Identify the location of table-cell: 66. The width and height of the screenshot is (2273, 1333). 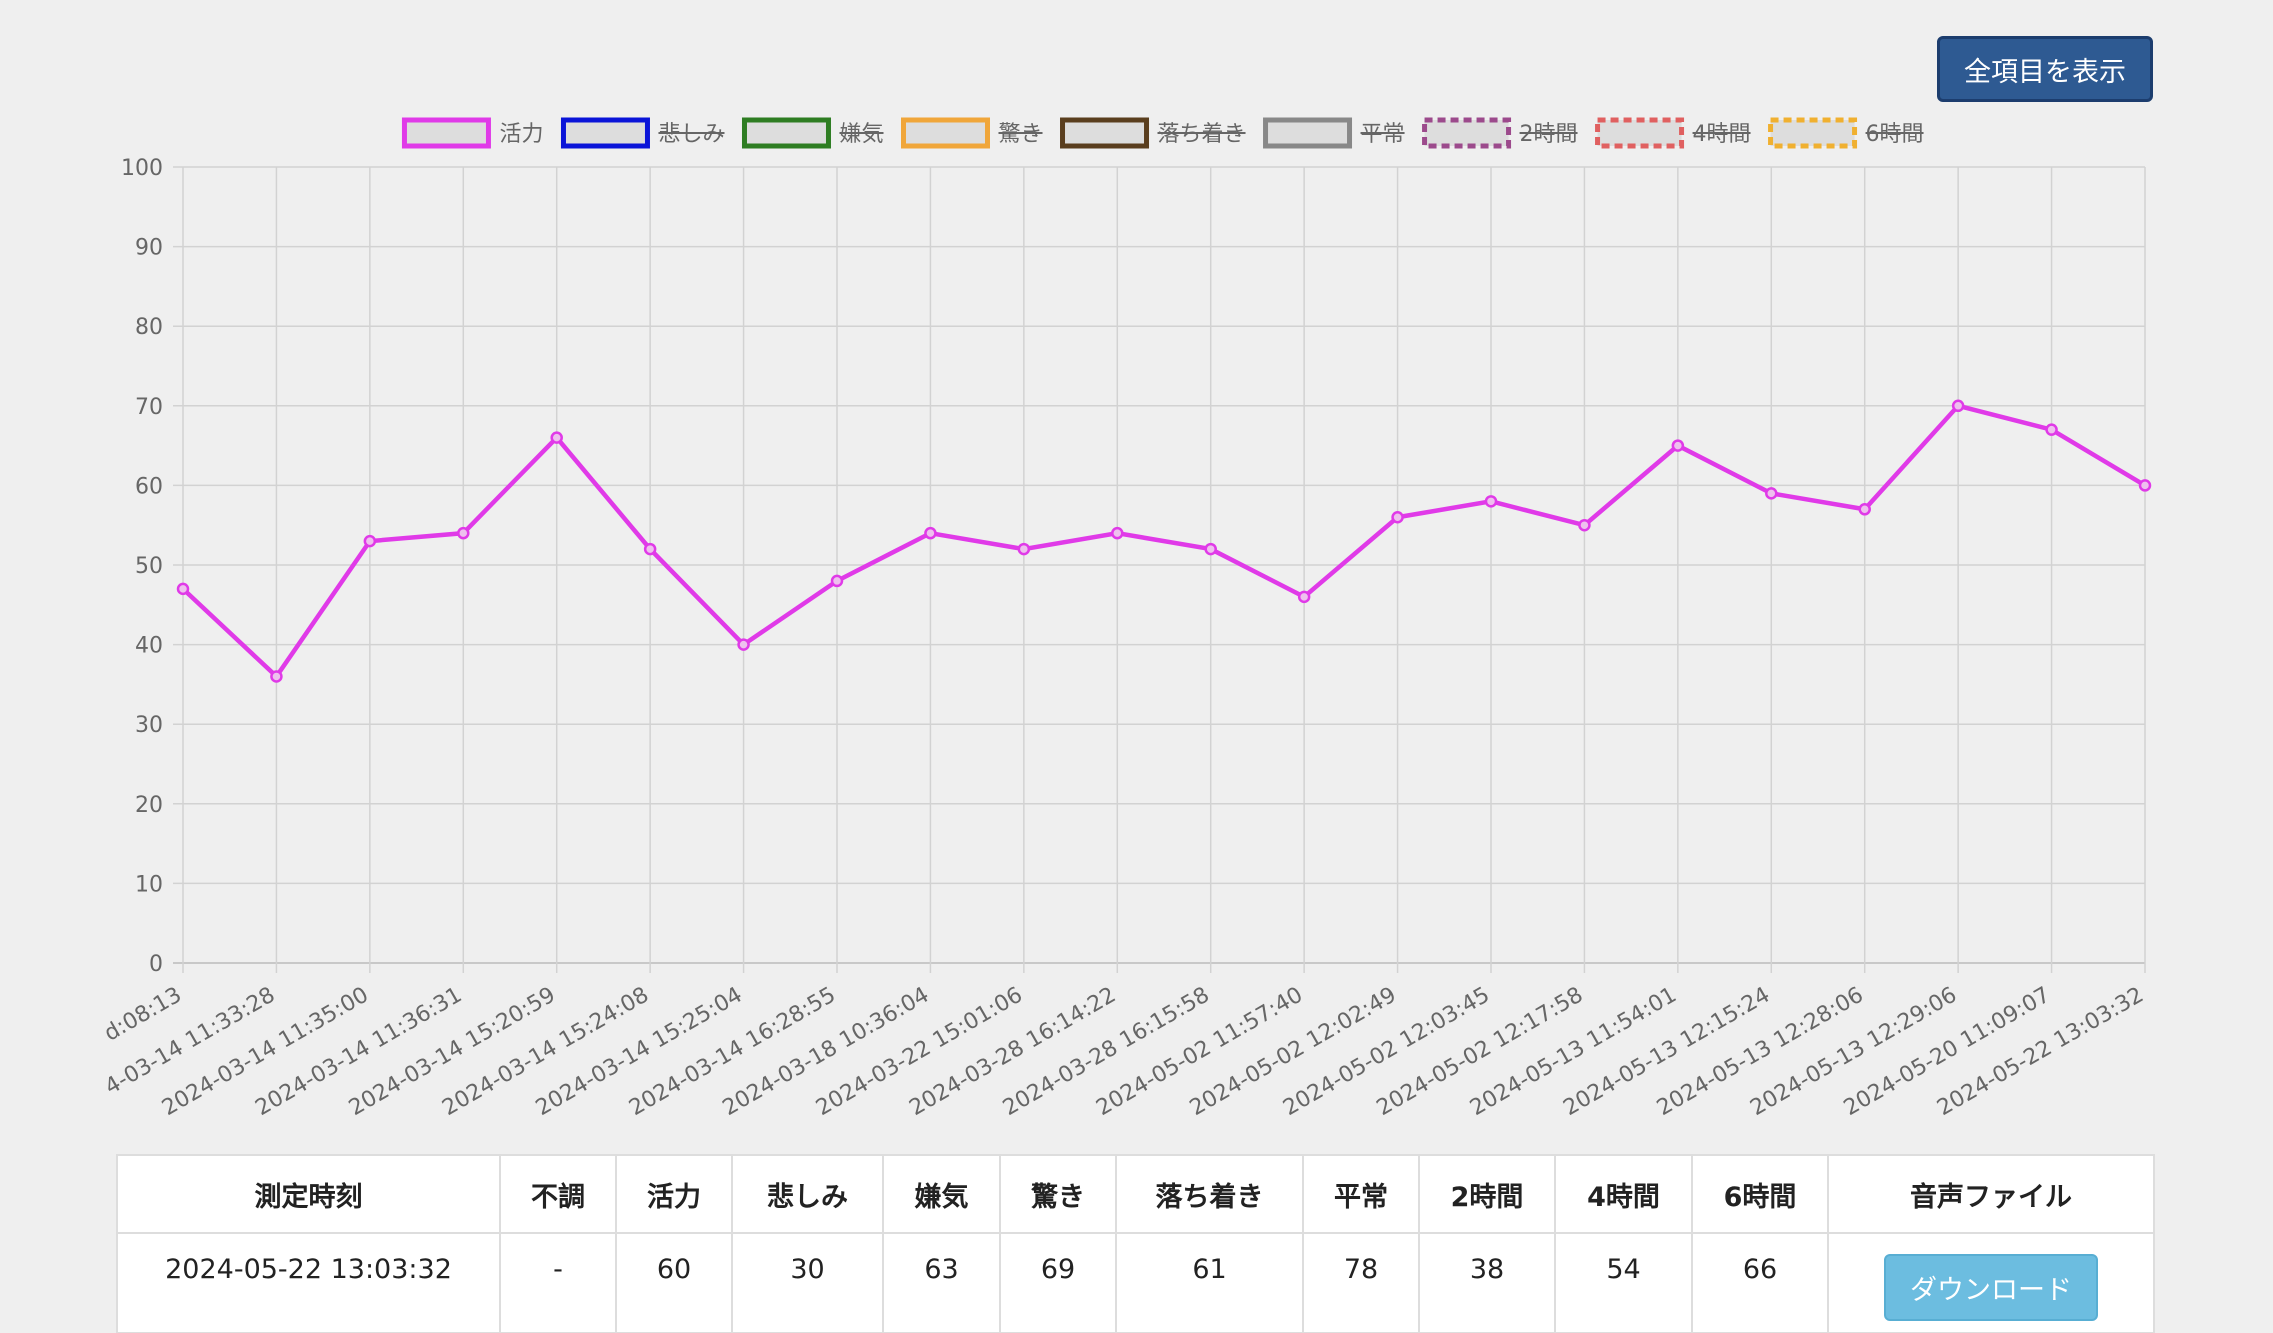
(1760, 1282).